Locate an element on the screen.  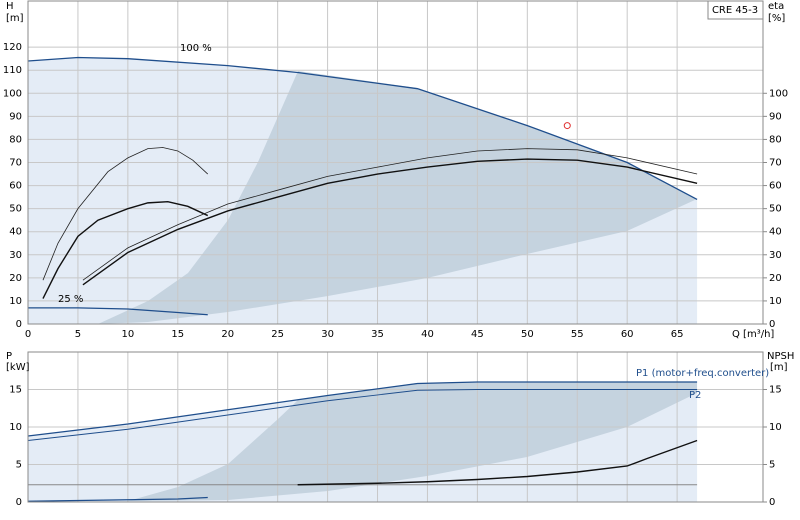
chart-title: CRE 45-3 is located at coordinates (735, 10).